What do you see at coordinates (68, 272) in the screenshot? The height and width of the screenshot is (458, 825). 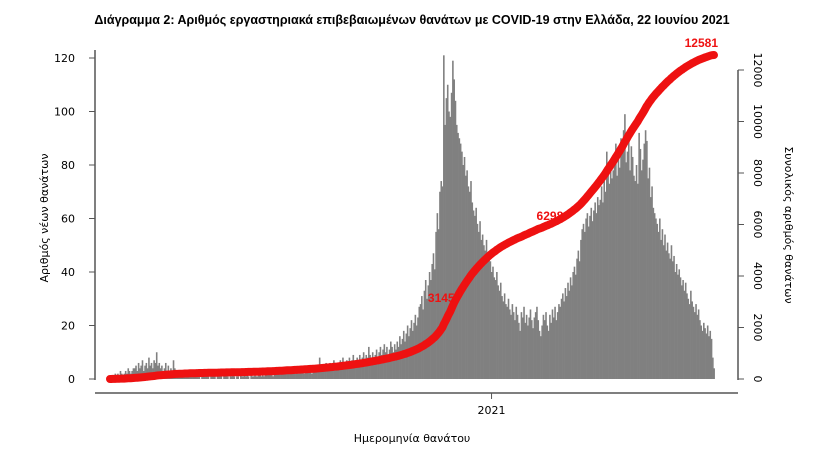 I see `y-tick-label: 40` at bounding box center [68, 272].